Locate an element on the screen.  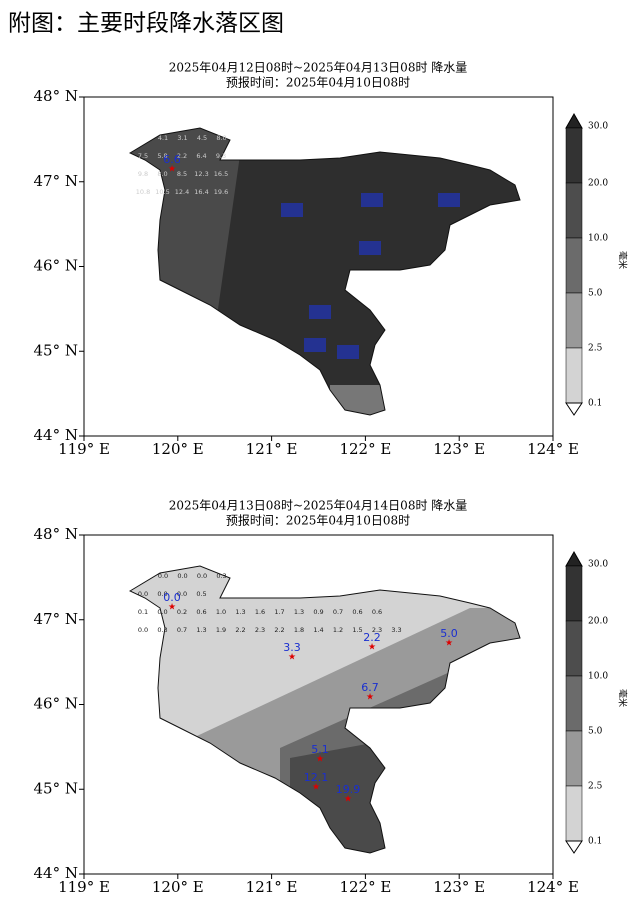
grid-value: 1.9 is located at coordinates (221, 630).